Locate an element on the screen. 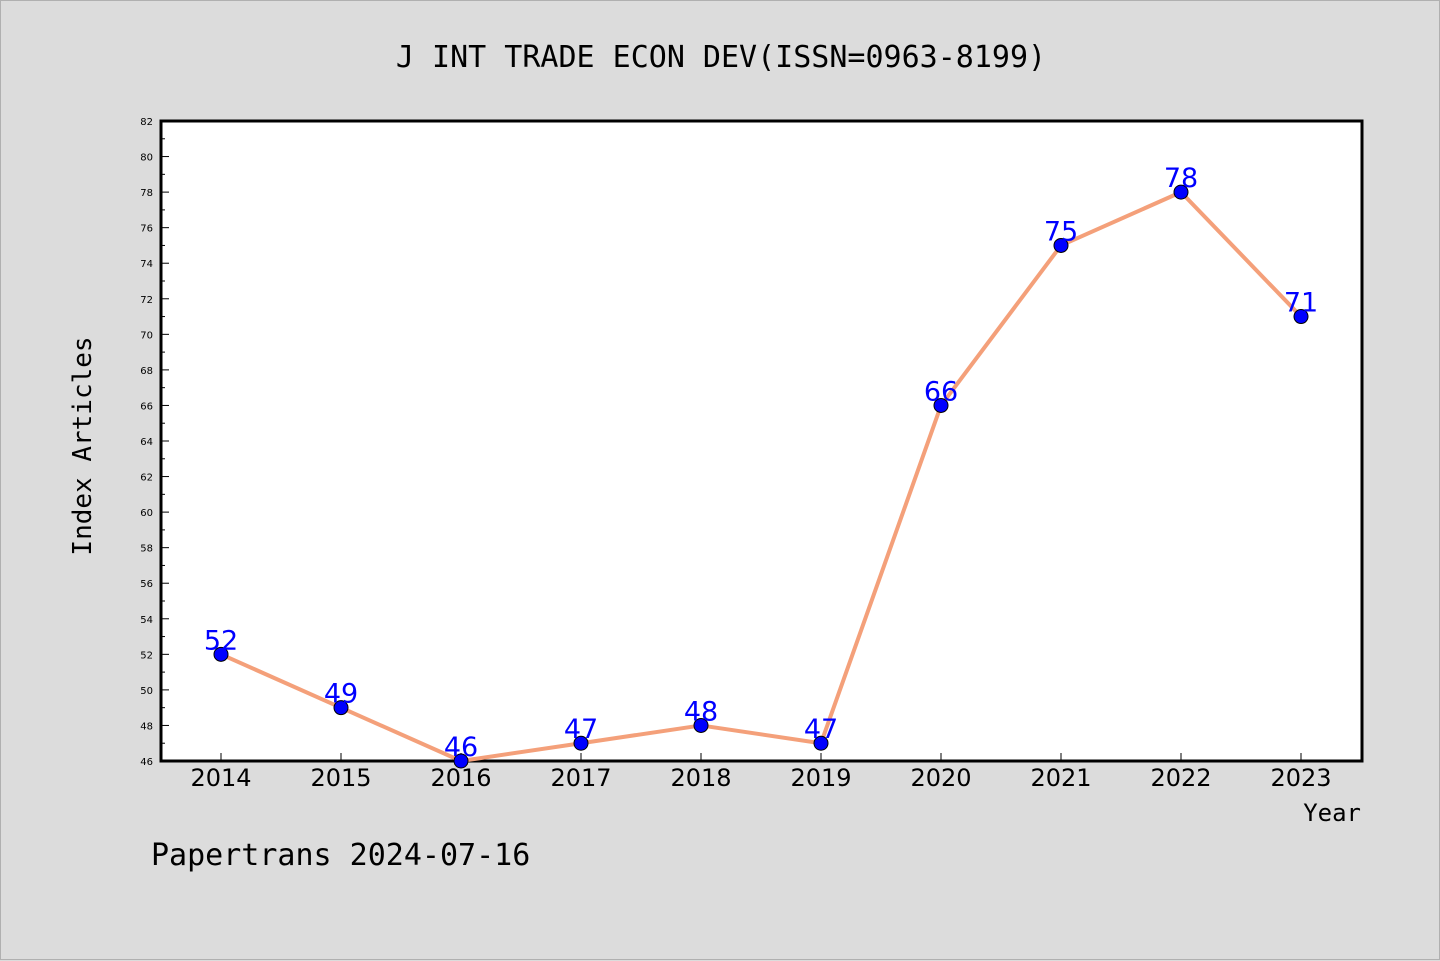 Image resolution: width=1440 pixels, height=961 pixels. data-label: 71 is located at coordinates (1301, 303).